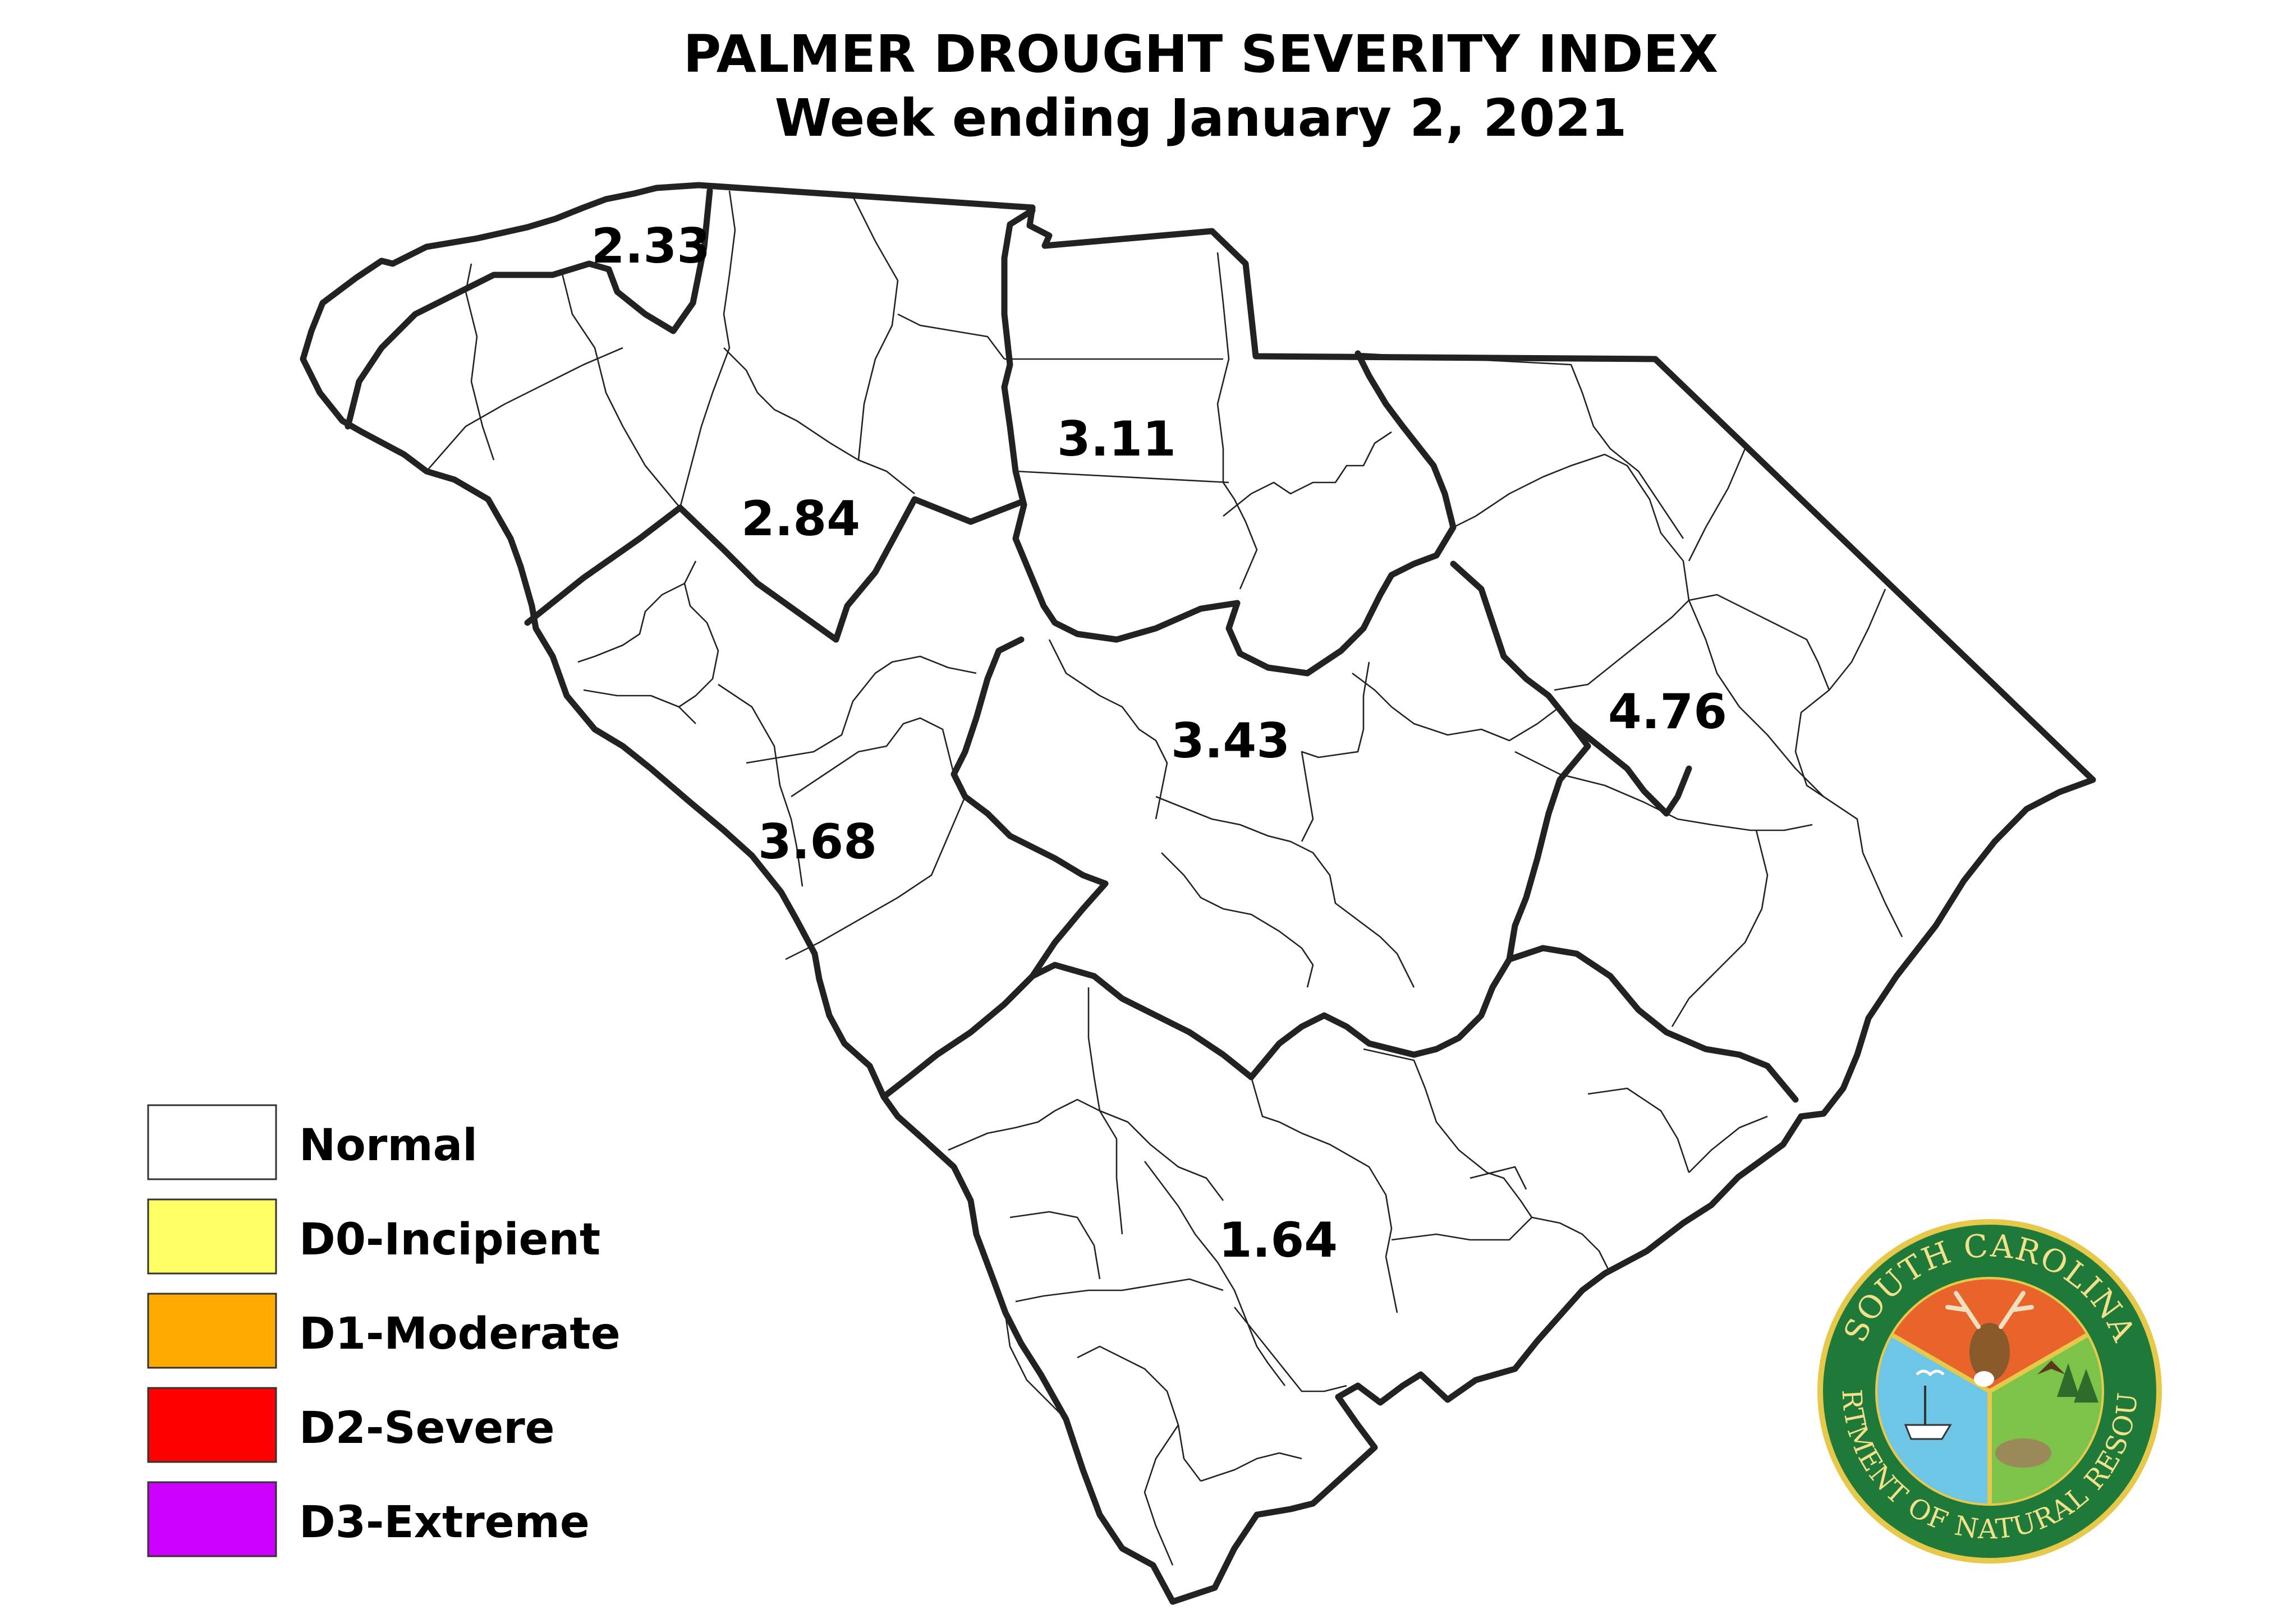 The width and height of the screenshot is (2296, 1623). I want to click on division-value-west-central: 3.68, so click(817, 842).